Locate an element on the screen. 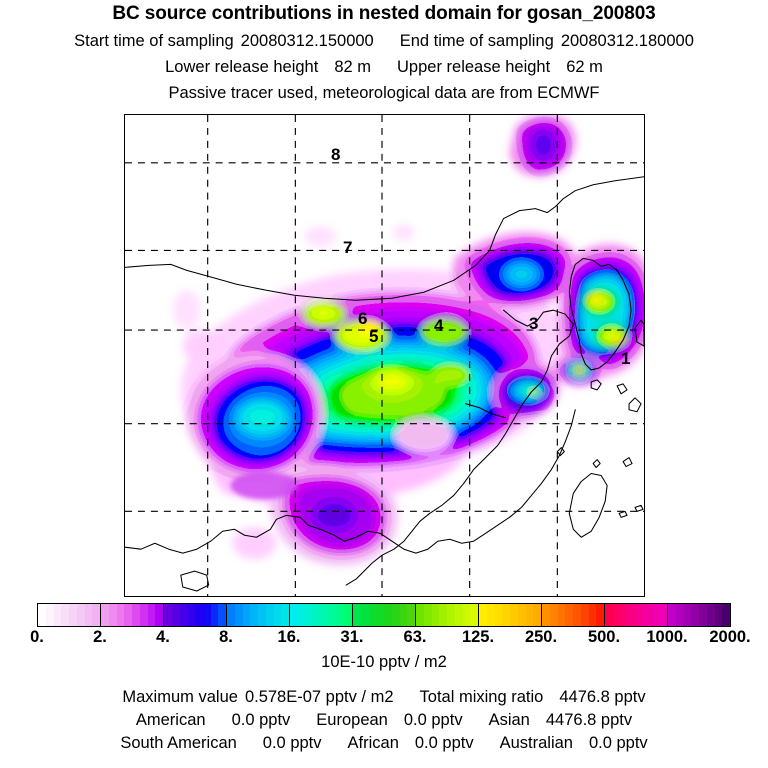 The image size is (768, 768). region-asian-label: Asian is located at coordinates (509, 720).